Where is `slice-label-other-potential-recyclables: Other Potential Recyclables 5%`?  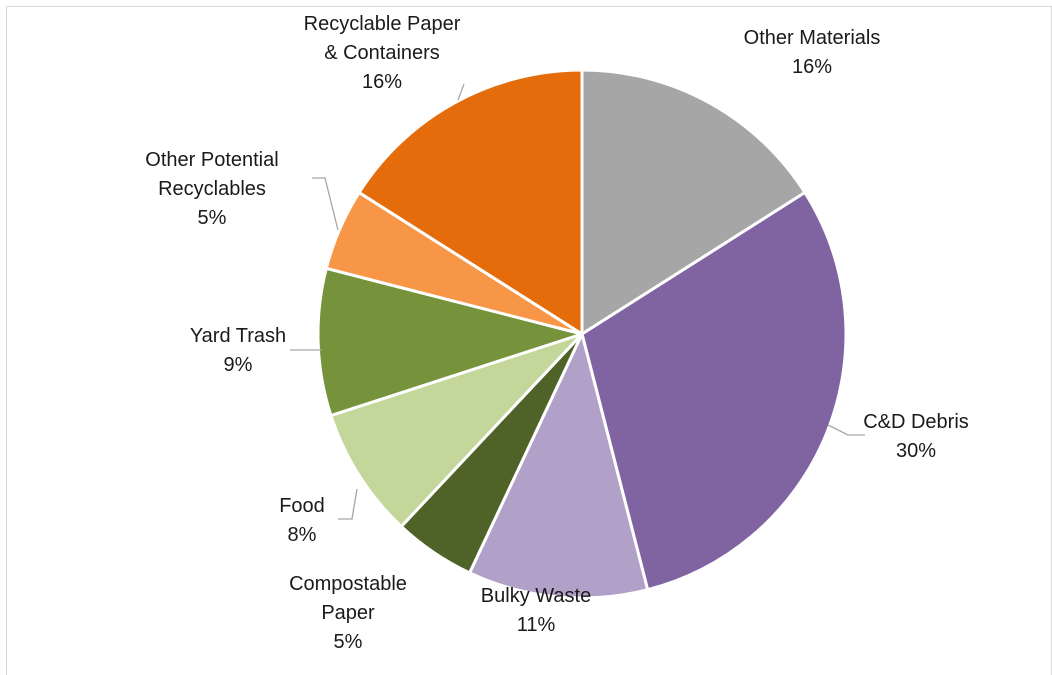 slice-label-other-potential-recyclables: Other Potential Recyclables 5% is located at coordinates (211, 189).